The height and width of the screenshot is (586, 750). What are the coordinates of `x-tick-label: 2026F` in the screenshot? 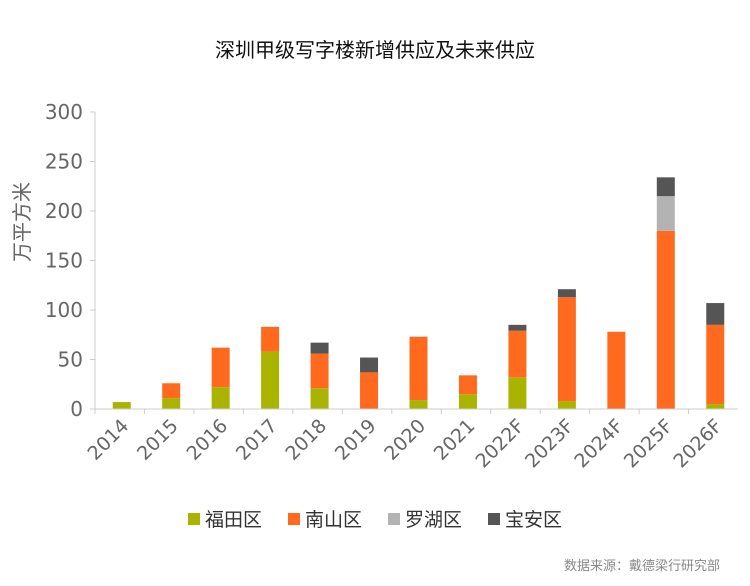 It's located at (697, 443).